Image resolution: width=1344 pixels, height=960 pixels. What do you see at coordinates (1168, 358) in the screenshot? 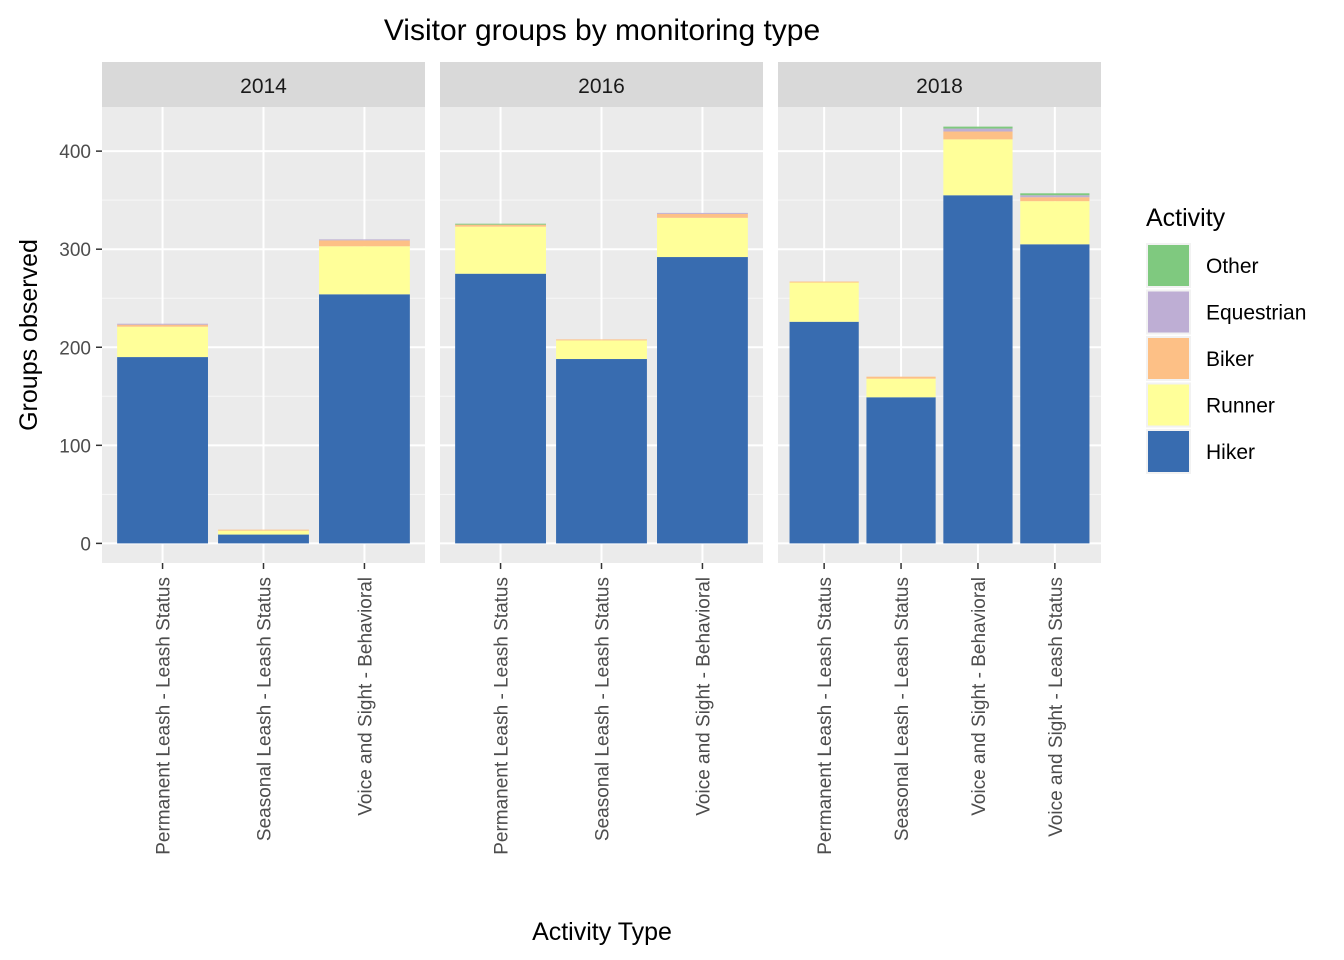
I see `legend-swatch-biker` at bounding box center [1168, 358].